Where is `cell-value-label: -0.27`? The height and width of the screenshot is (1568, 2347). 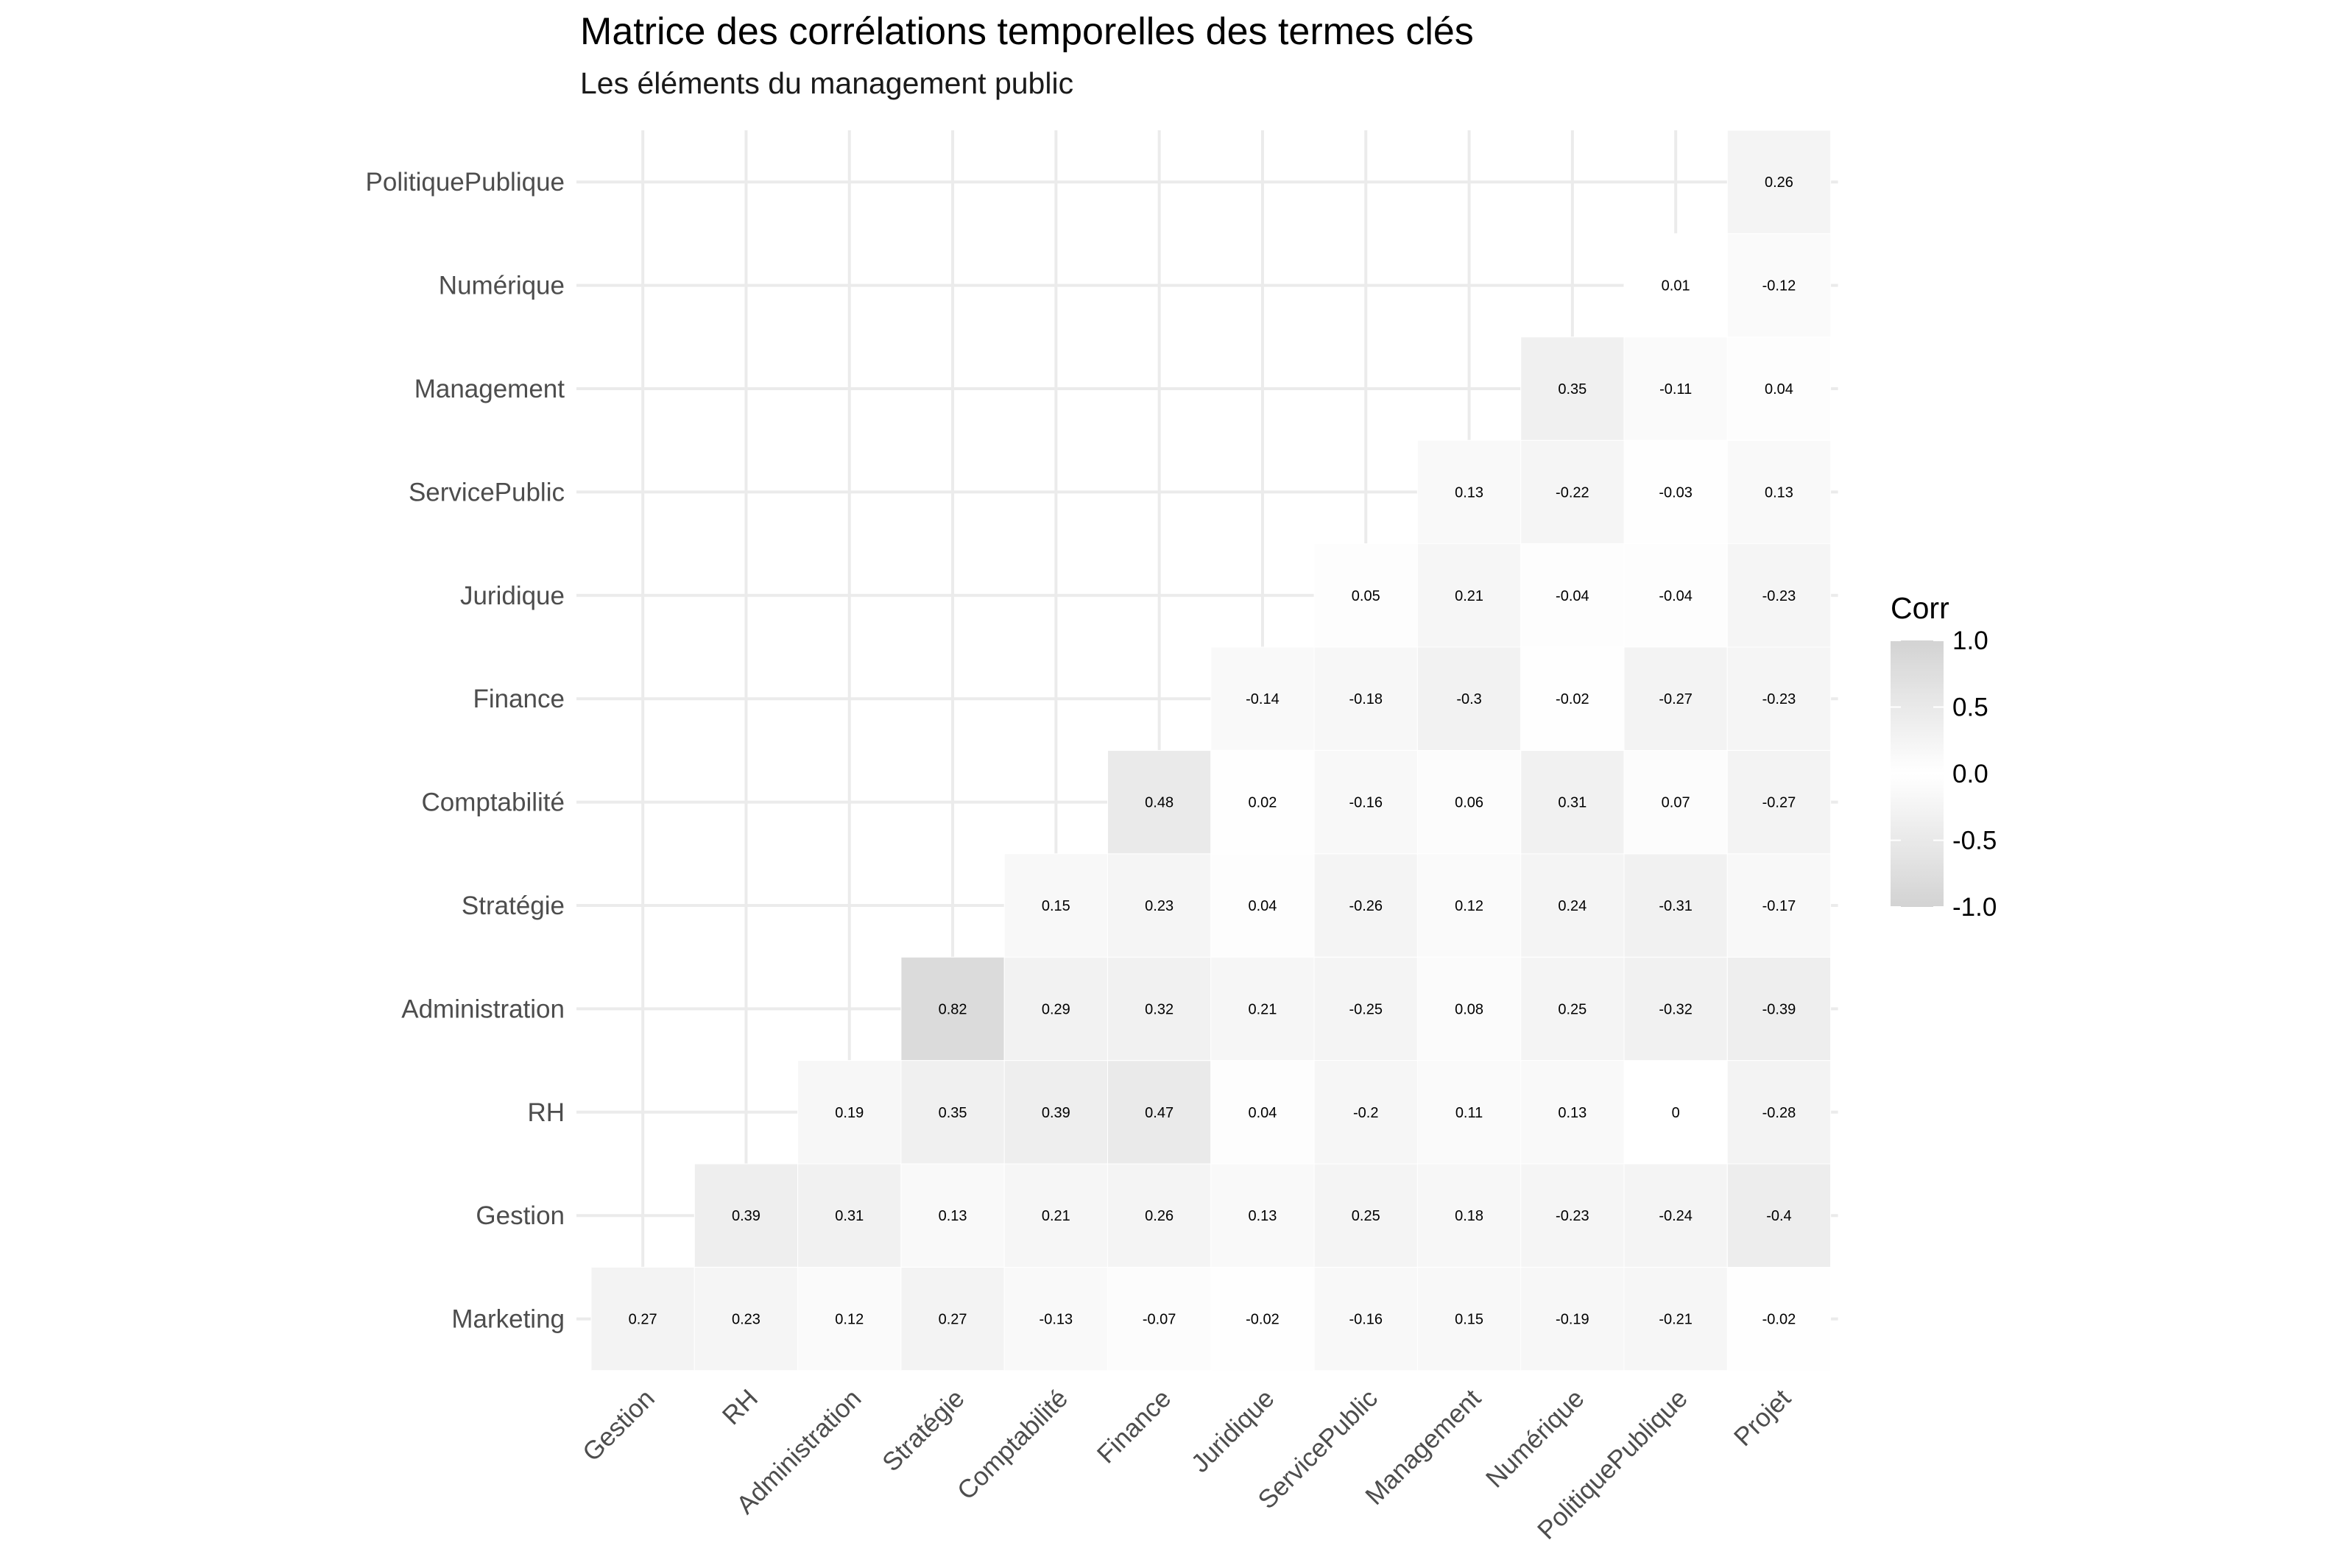
cell-value-label: -0.27 is located at coordinates (1779, 803).